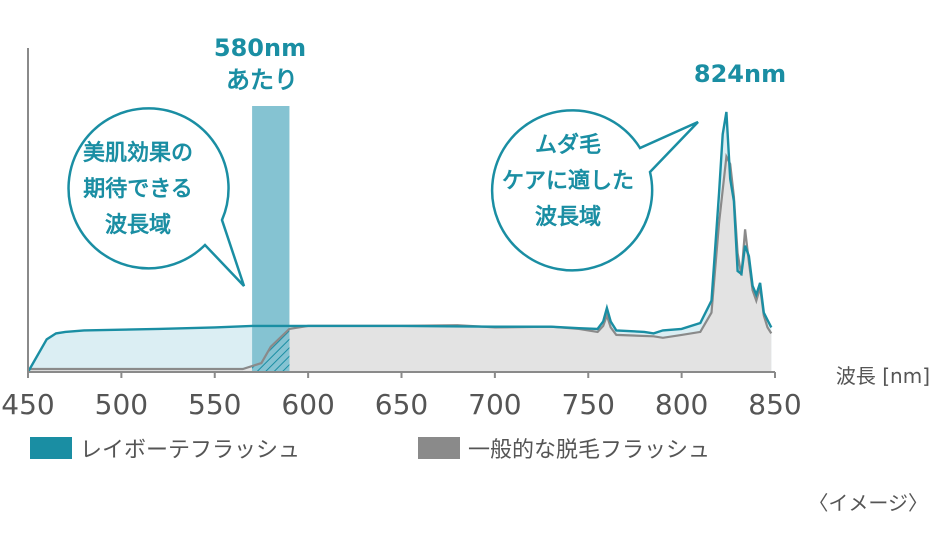 This screenshot has height=534, width=936. I want to click on x-tick-label-750: 750, so click(588, 404).